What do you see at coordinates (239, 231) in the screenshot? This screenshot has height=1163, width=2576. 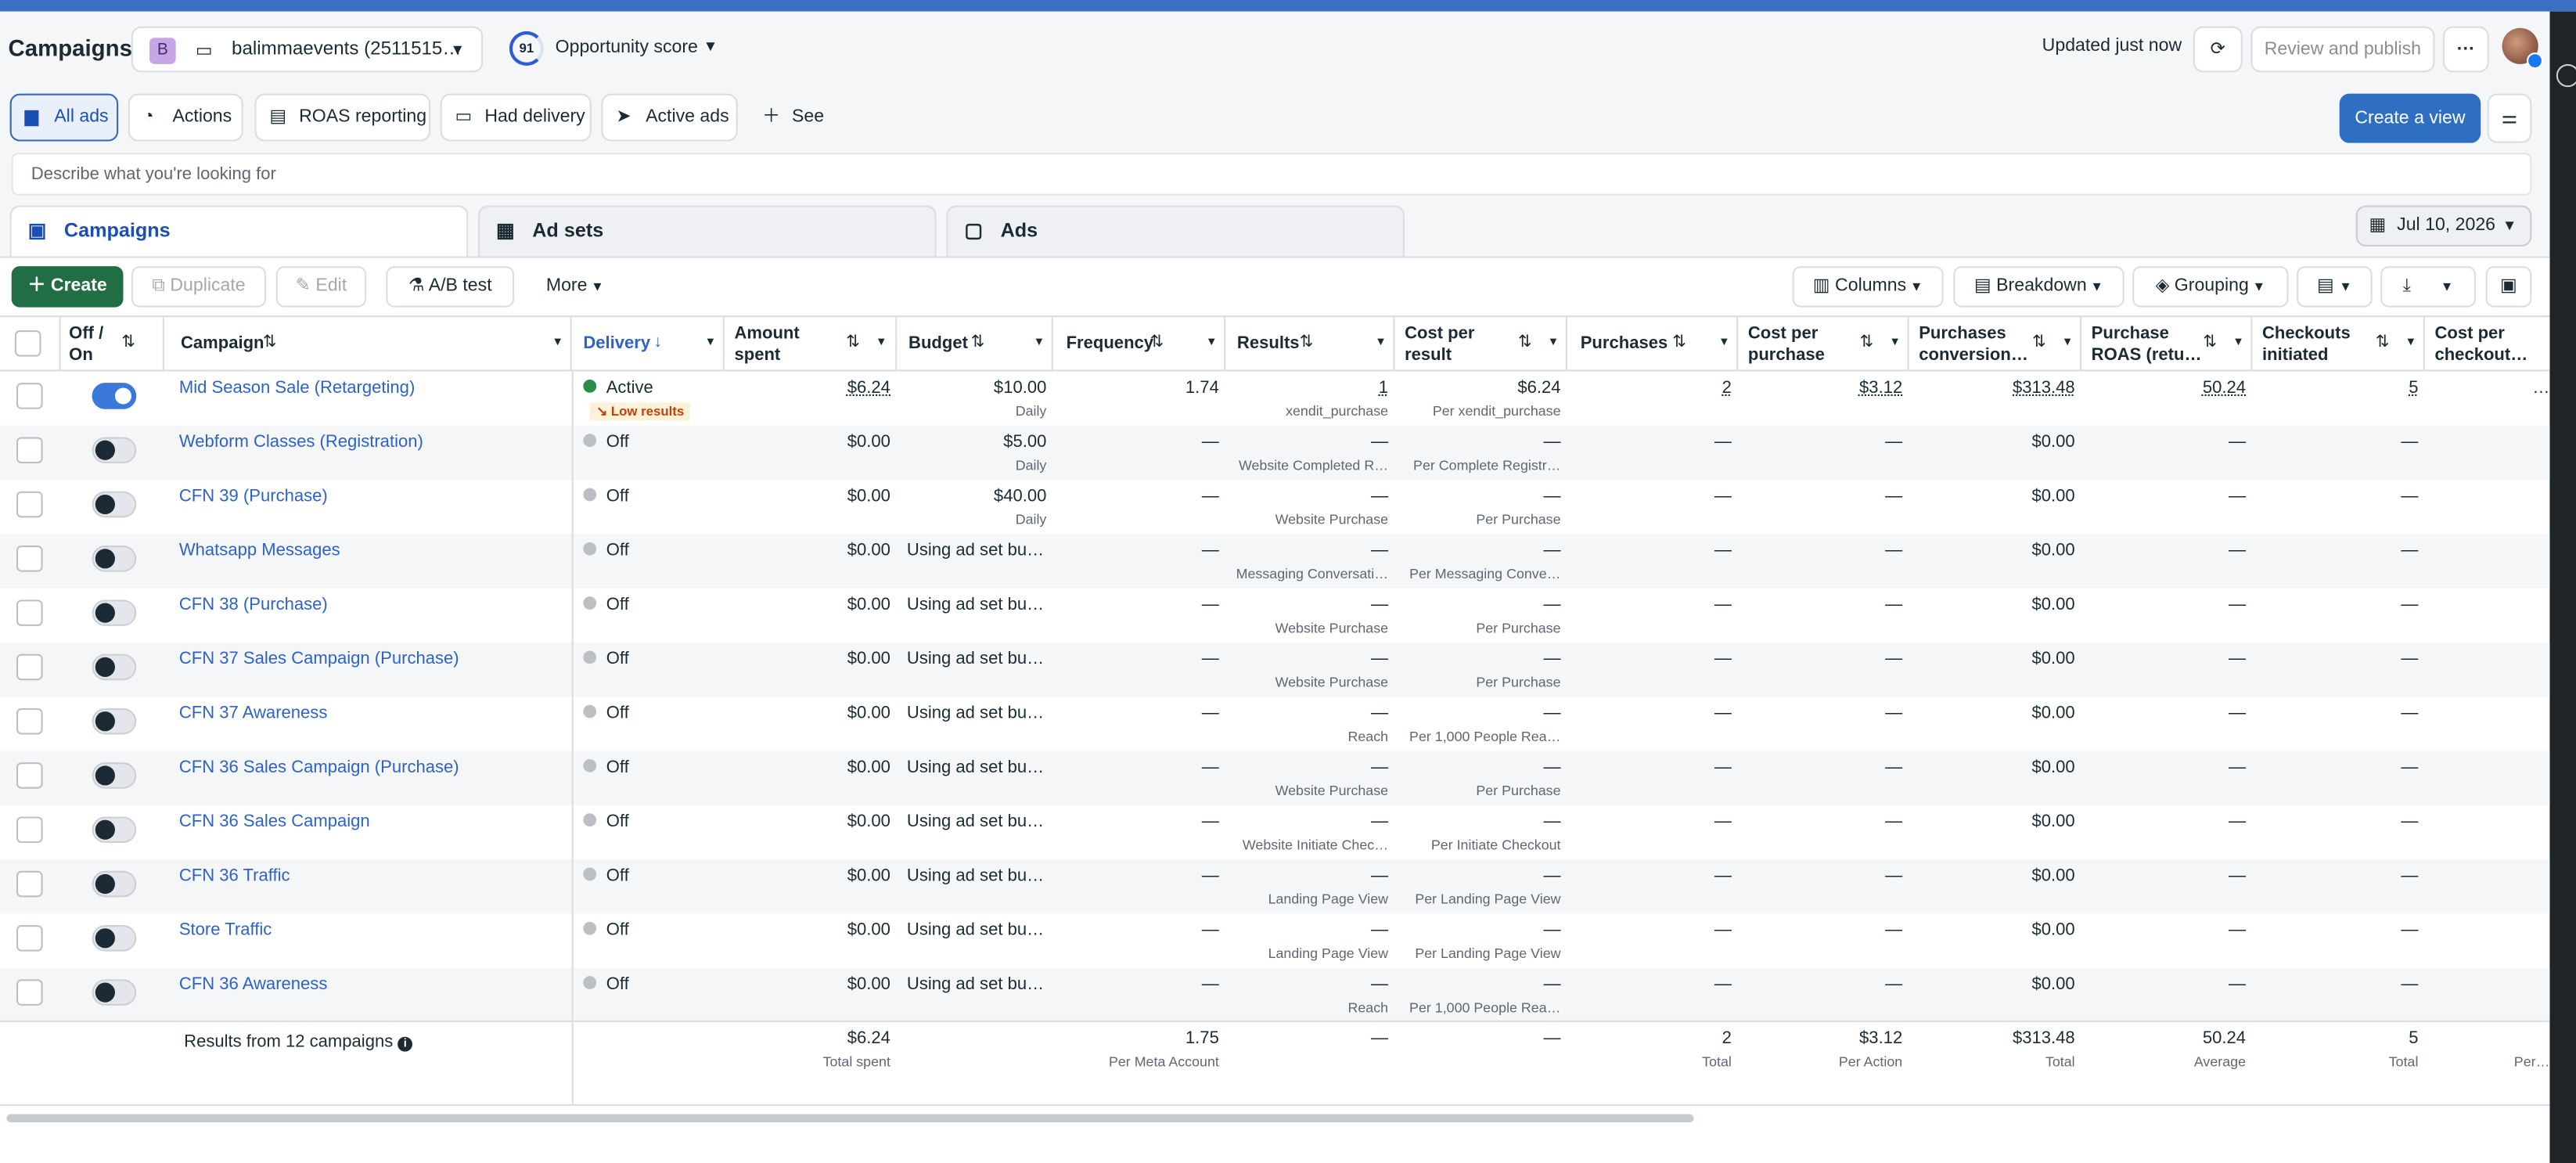 I see `tab-campaigns: ▣ Campaigns` at bounding box center [239, 231].